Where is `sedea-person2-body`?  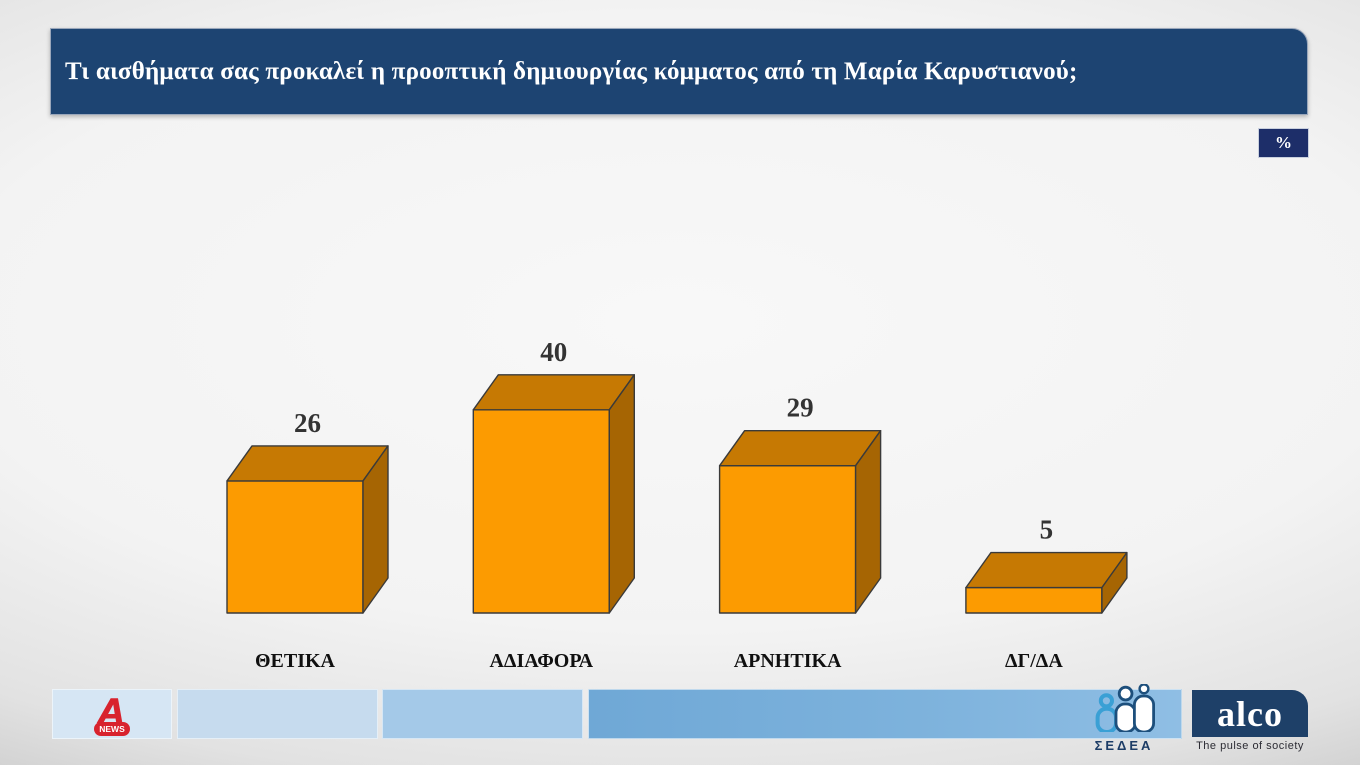
sedea-person2-body is located at coordinates (1125, 718).